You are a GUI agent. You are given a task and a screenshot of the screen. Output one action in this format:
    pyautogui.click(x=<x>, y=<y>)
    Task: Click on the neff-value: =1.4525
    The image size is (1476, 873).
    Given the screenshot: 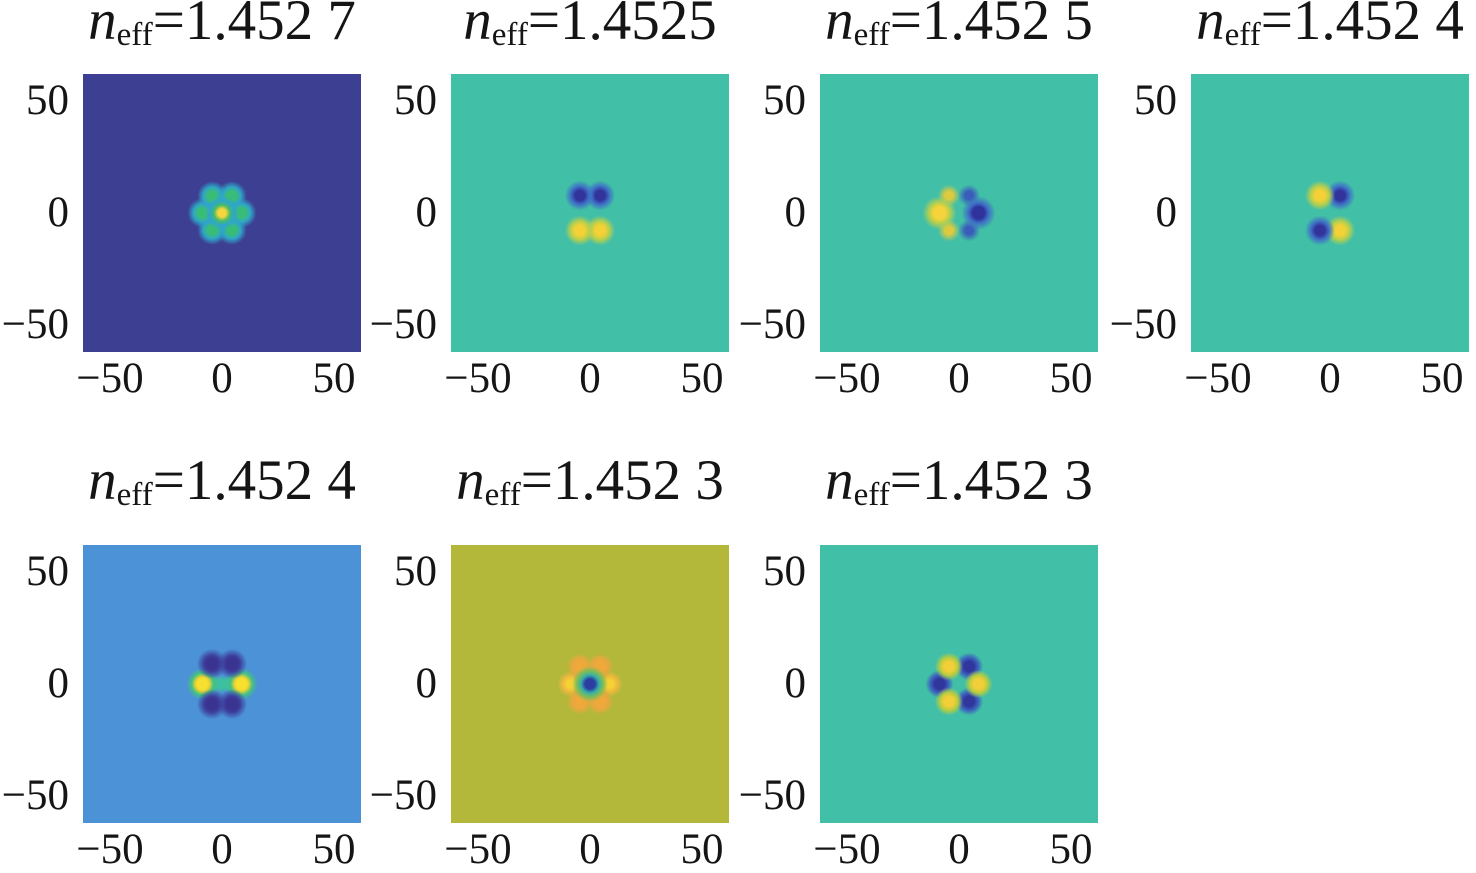 What is the action you would take?
    pyautogui.click(x=622, y=26)
    